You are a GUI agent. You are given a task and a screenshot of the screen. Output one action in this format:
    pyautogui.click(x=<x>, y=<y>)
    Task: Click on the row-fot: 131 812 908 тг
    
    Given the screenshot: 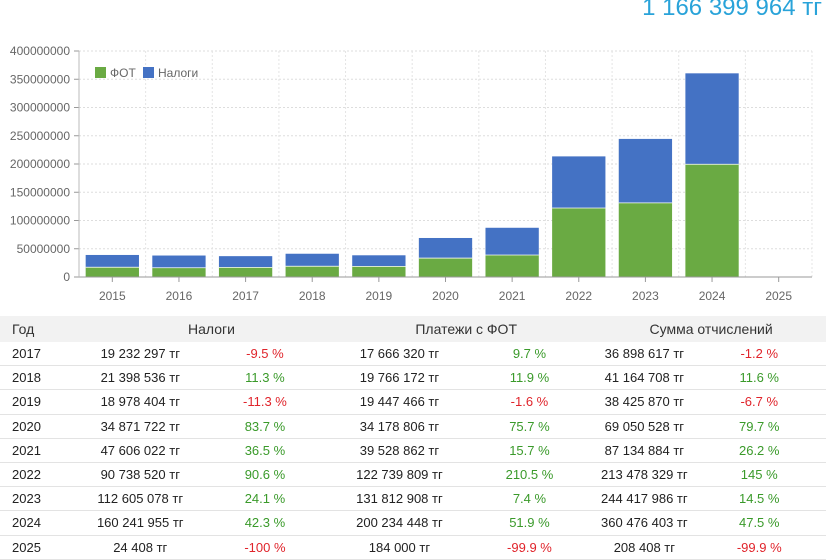 What is the action you would take?
    pyautogui.click(x=399, y=498)
    